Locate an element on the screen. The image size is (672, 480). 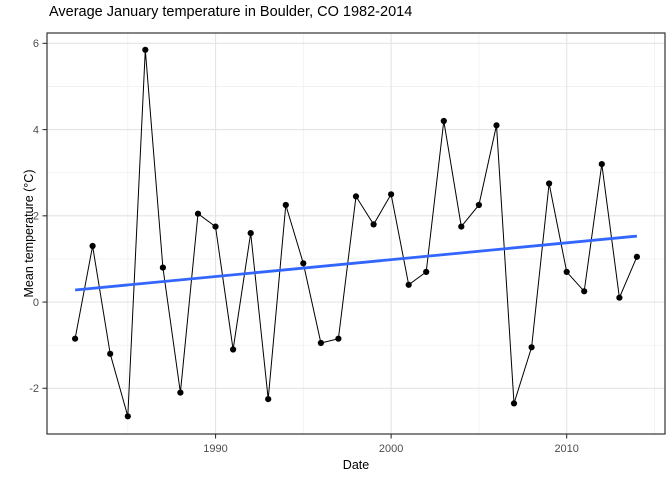
y-axis-tick-label: 4 is located at coordinates (36, 130).